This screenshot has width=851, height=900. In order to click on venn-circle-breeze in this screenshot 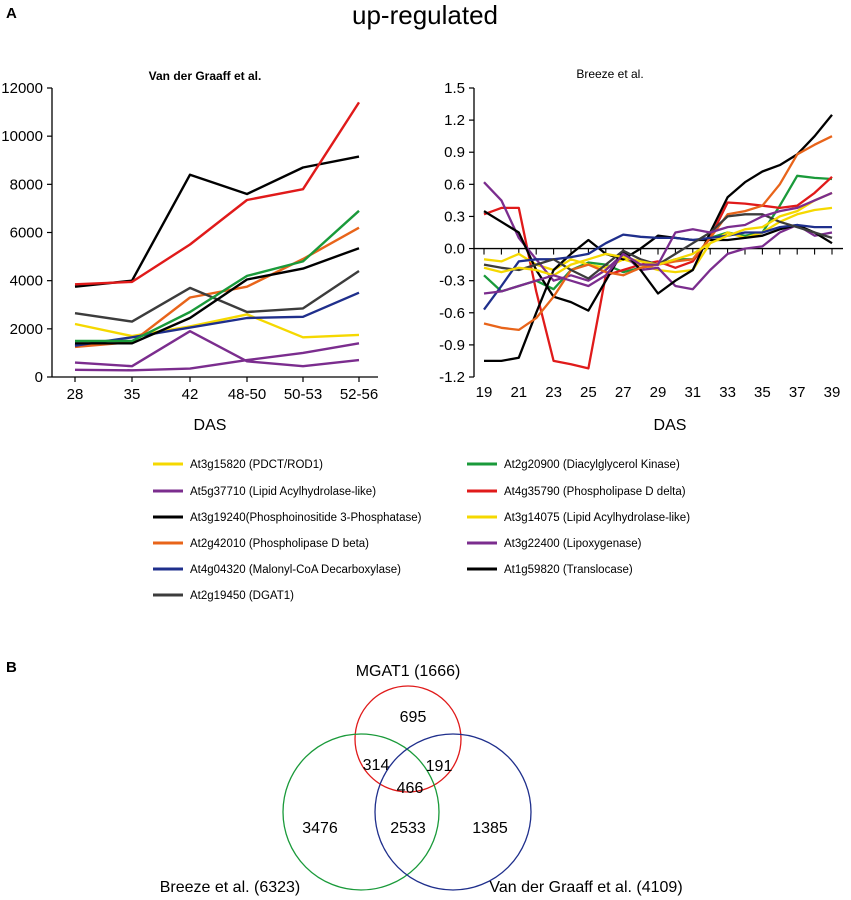, I will do `click(361, 812)`.